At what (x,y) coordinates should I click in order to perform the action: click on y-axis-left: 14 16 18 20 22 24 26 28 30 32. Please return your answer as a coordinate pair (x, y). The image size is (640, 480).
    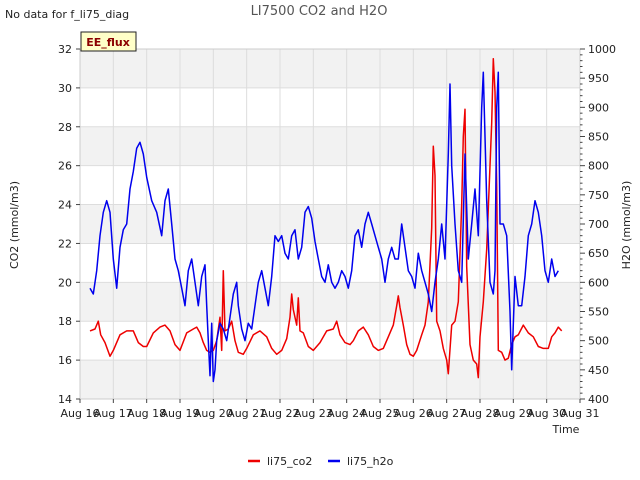
    Looking at the image, I should click on (69, 224).